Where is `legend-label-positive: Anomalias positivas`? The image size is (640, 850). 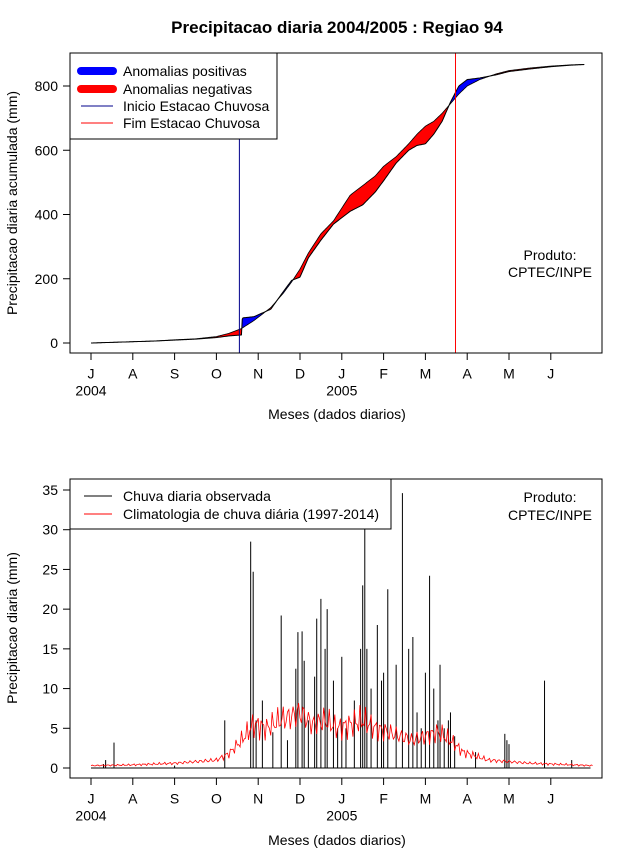
legend-label-positive: Anomalias positivas is located at coordinates (185, 71).